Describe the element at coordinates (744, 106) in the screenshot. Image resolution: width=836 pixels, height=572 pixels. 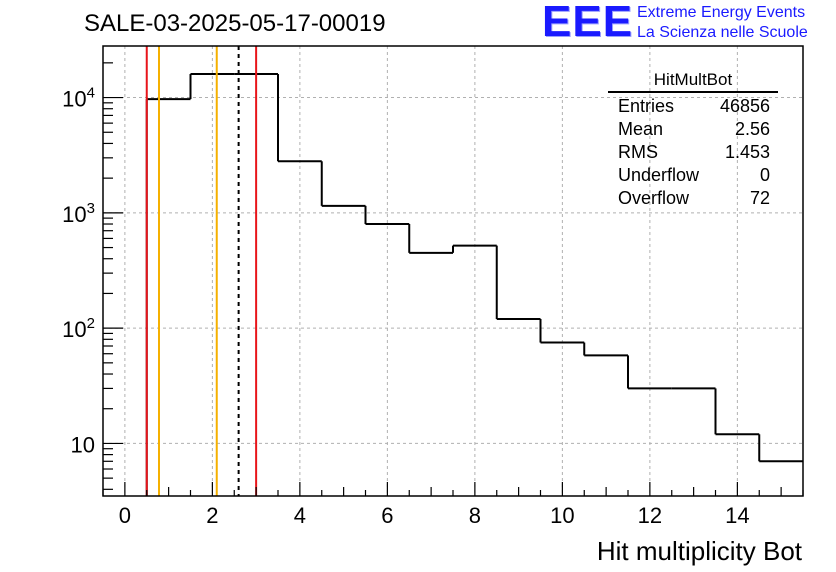
I see `stats-value: 46856` at that location.